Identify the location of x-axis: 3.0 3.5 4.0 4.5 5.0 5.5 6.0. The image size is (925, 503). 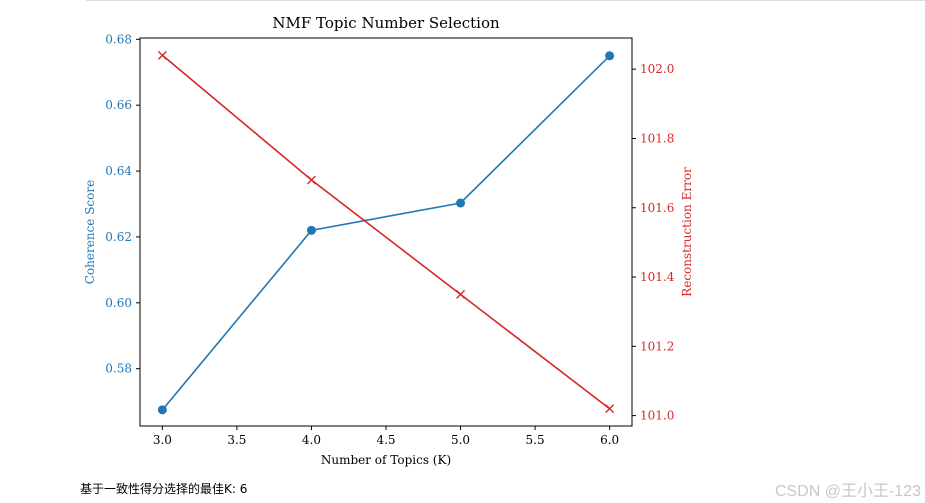
(386, 436).